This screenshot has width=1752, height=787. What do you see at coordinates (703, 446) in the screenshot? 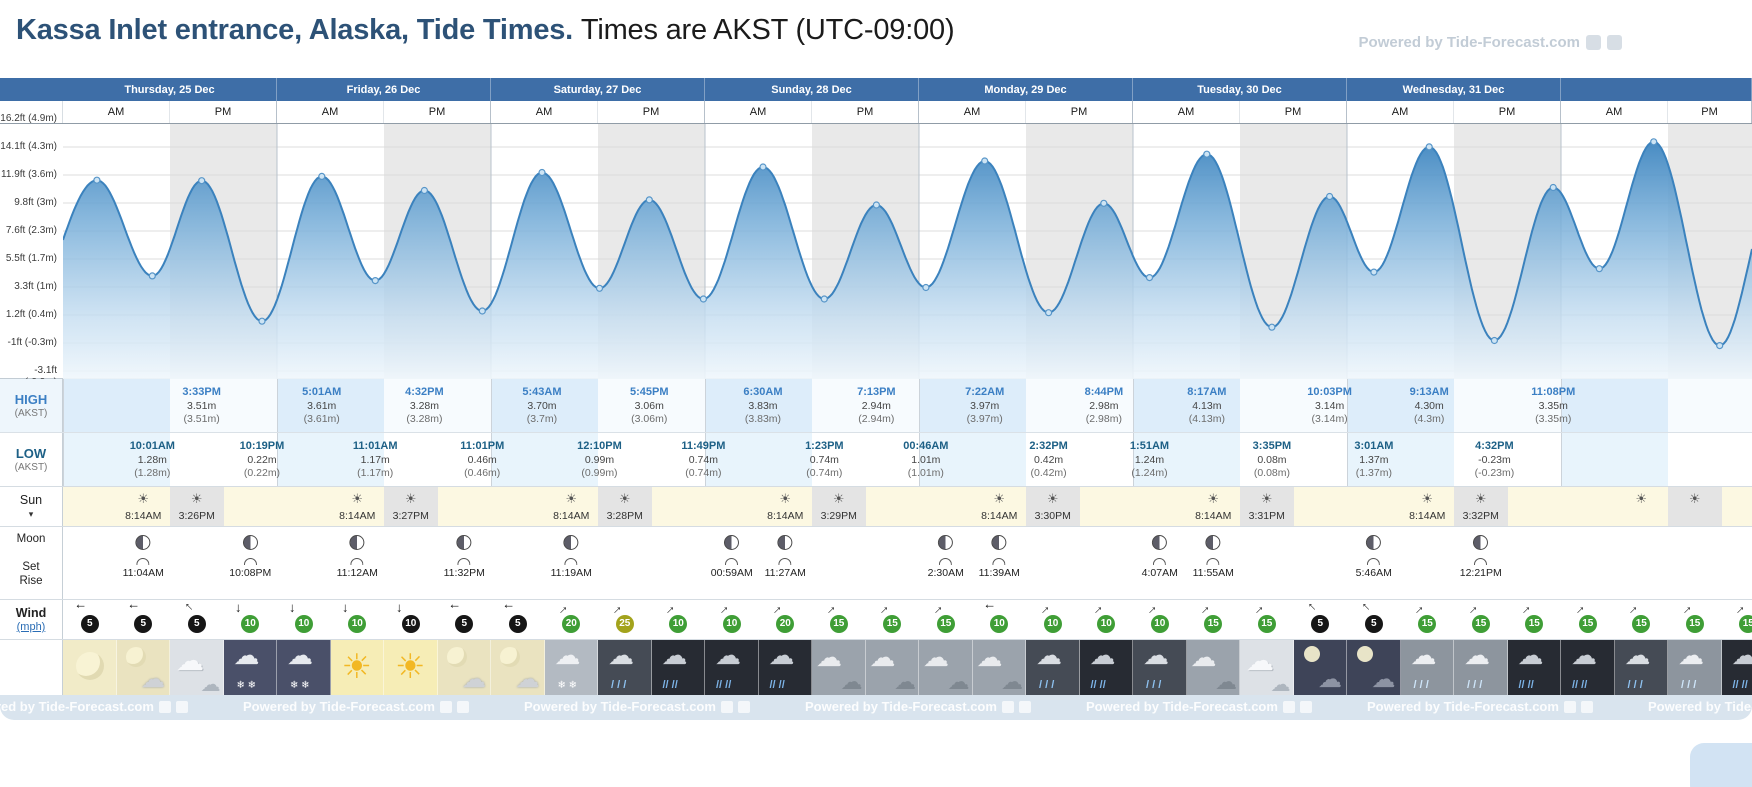
I see `low-tide-time: 11:49PM` at bounding box center [703, 446].